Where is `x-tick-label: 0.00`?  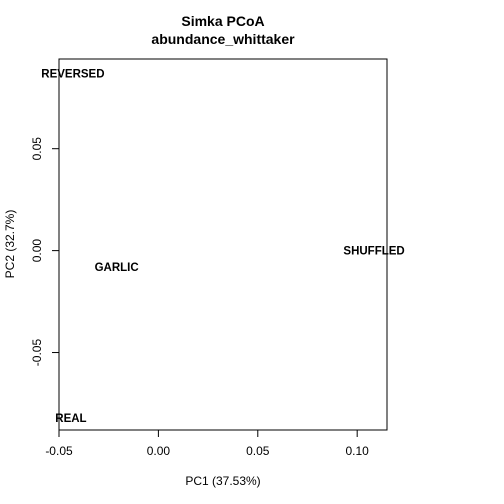
x-tick-label: 0.00 is located at coordinates (159, 451).